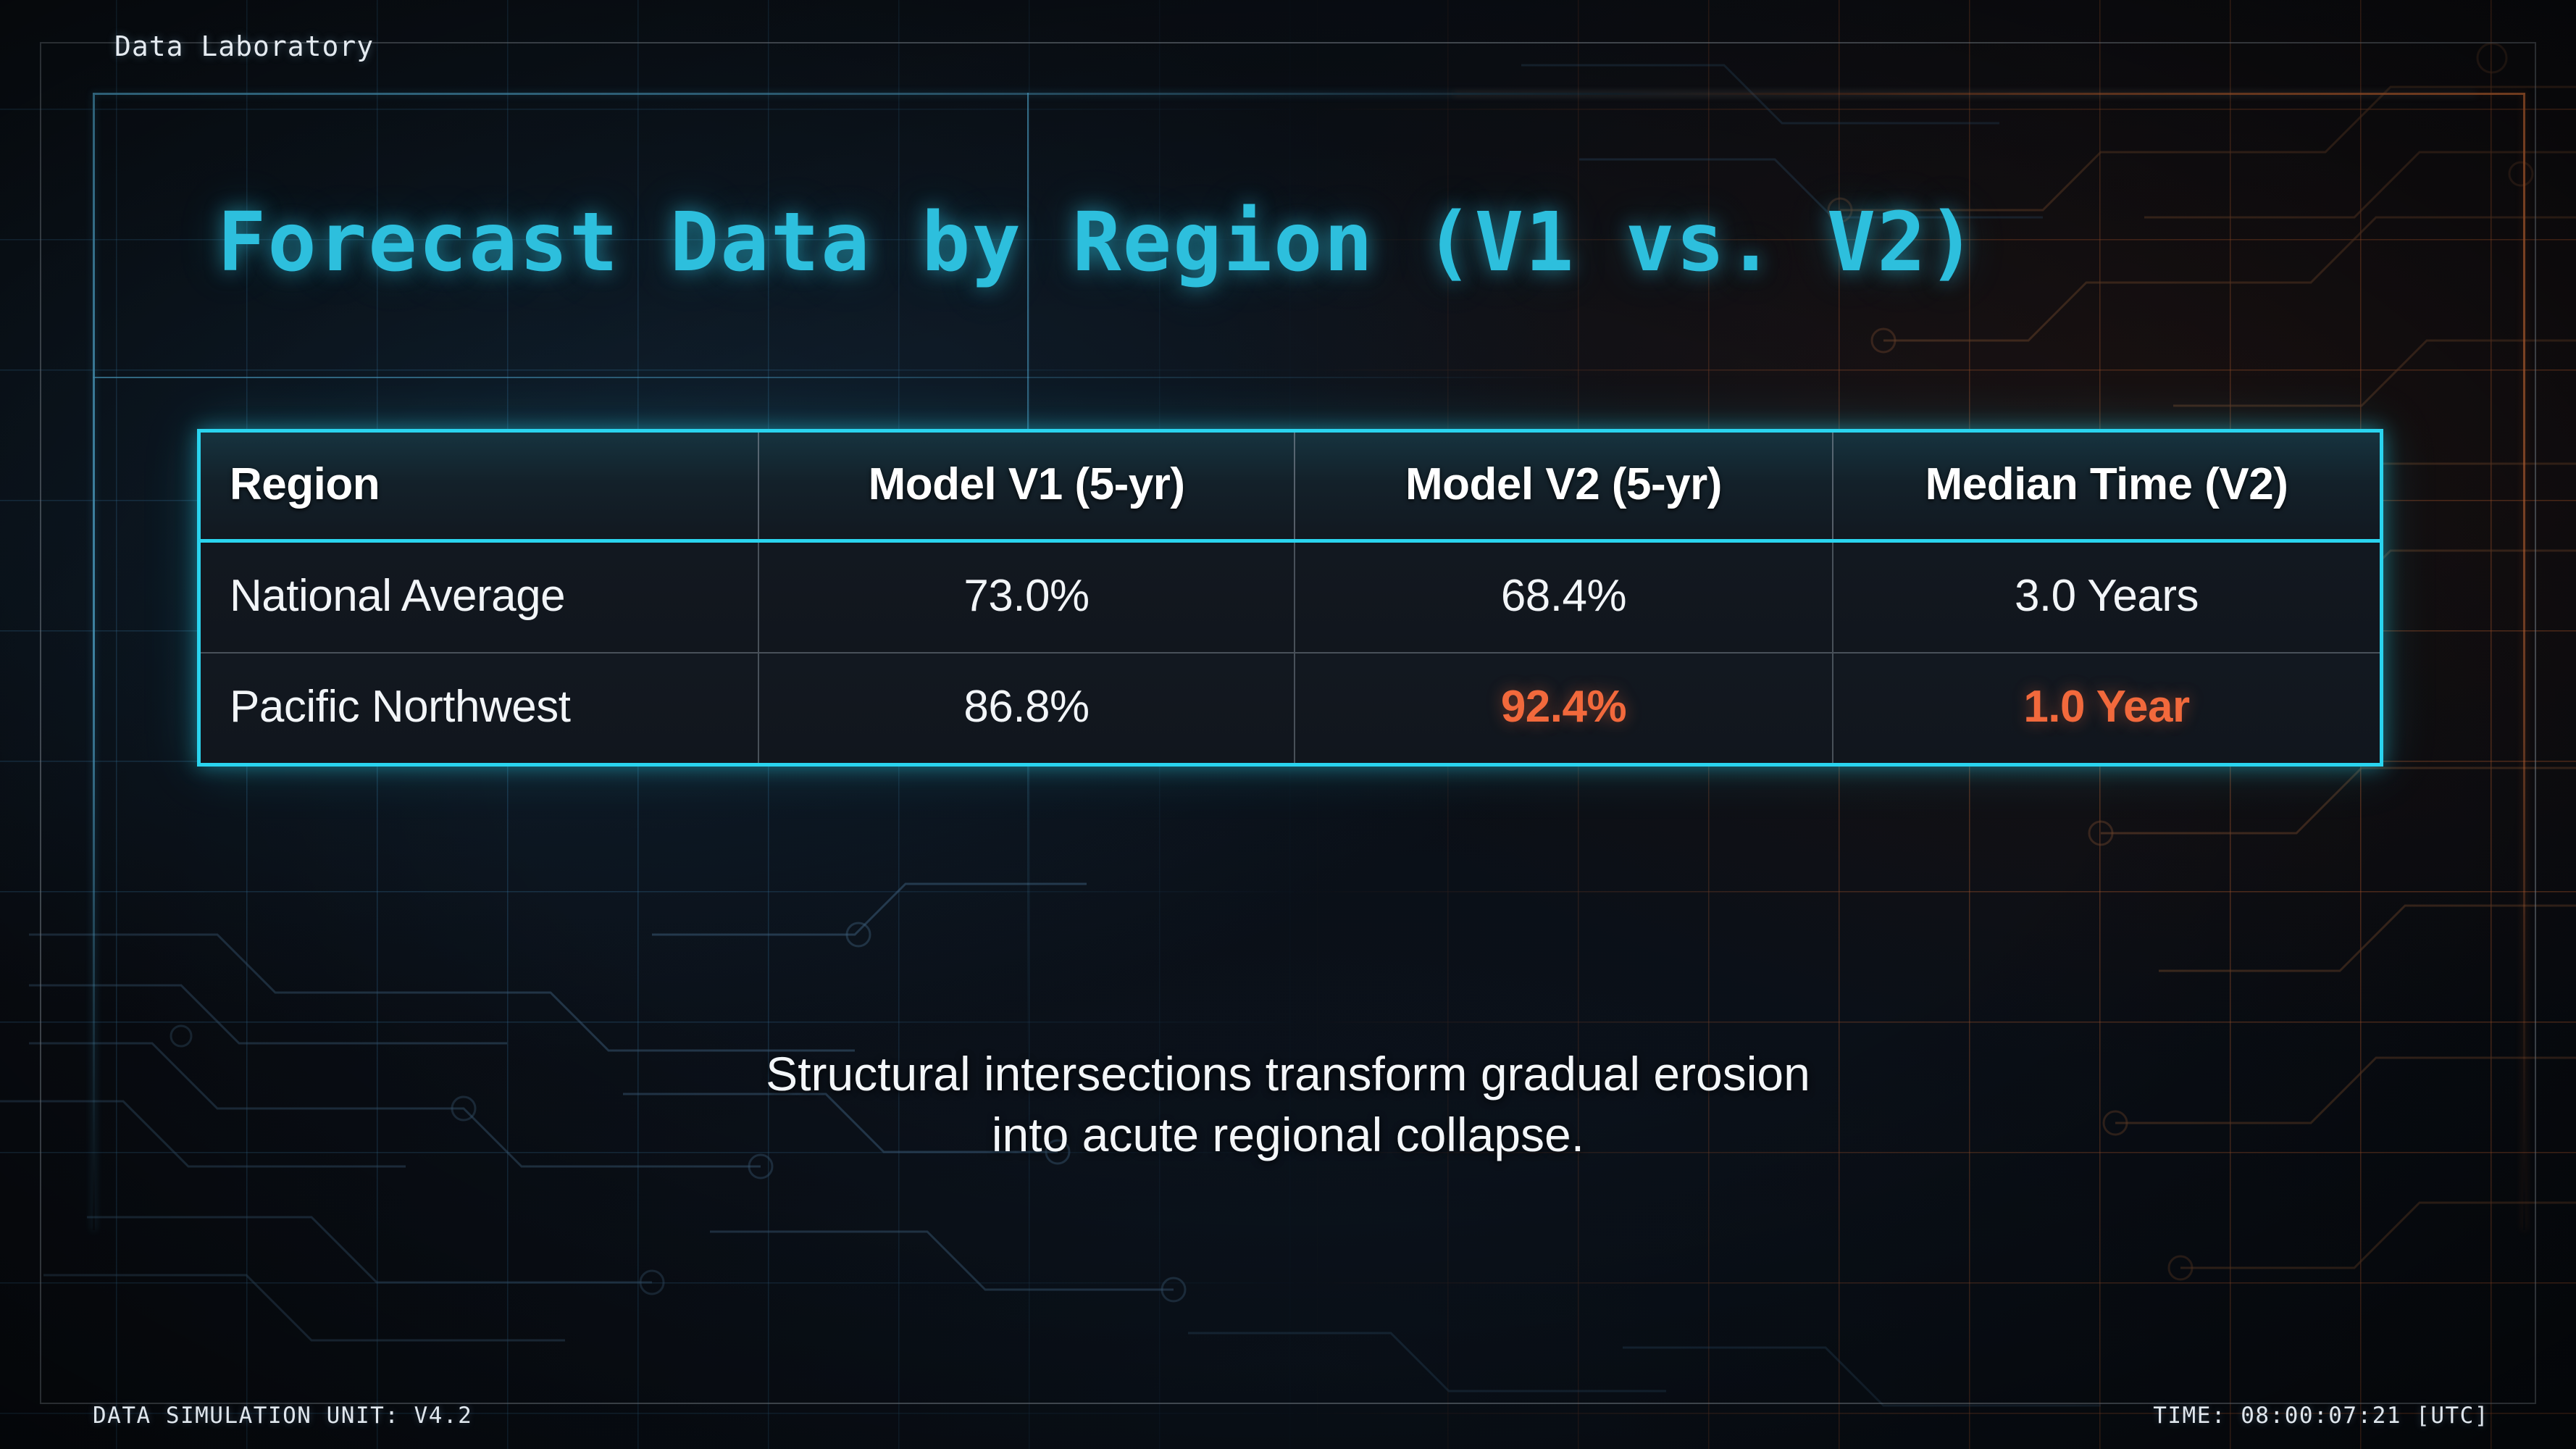  What do you see at coordinates (1288, 1135) in the screenshot?
I see `caption-line-2: into acute regional collapse.` at bounding box center [1288, 1135].